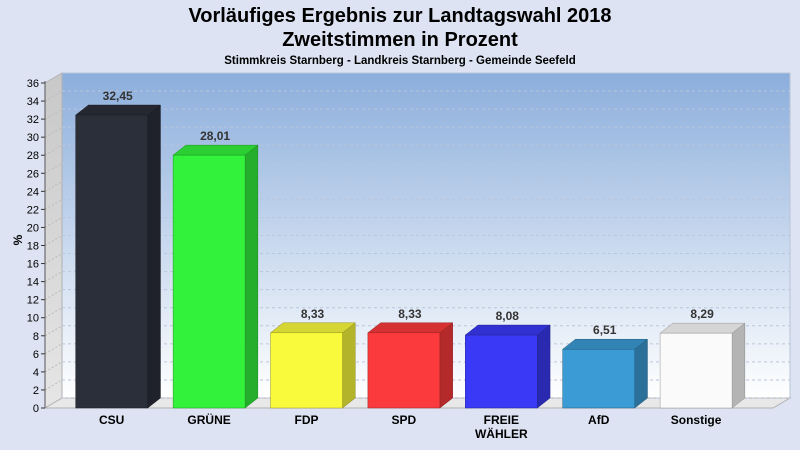 The width and height of the screenshot is (800, 450). I want to click on y-axis-label: %, so click(18, 239).